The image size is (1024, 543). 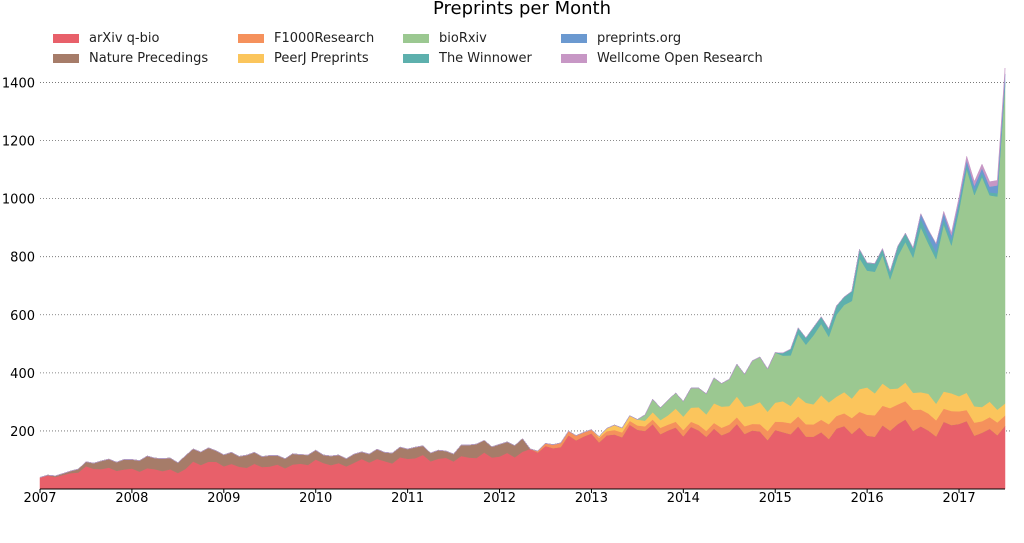 What do you see at coordinates (775, 498) in the screenshot?
I see `x-tick-label: 2015` at bounding box center [775, 498].